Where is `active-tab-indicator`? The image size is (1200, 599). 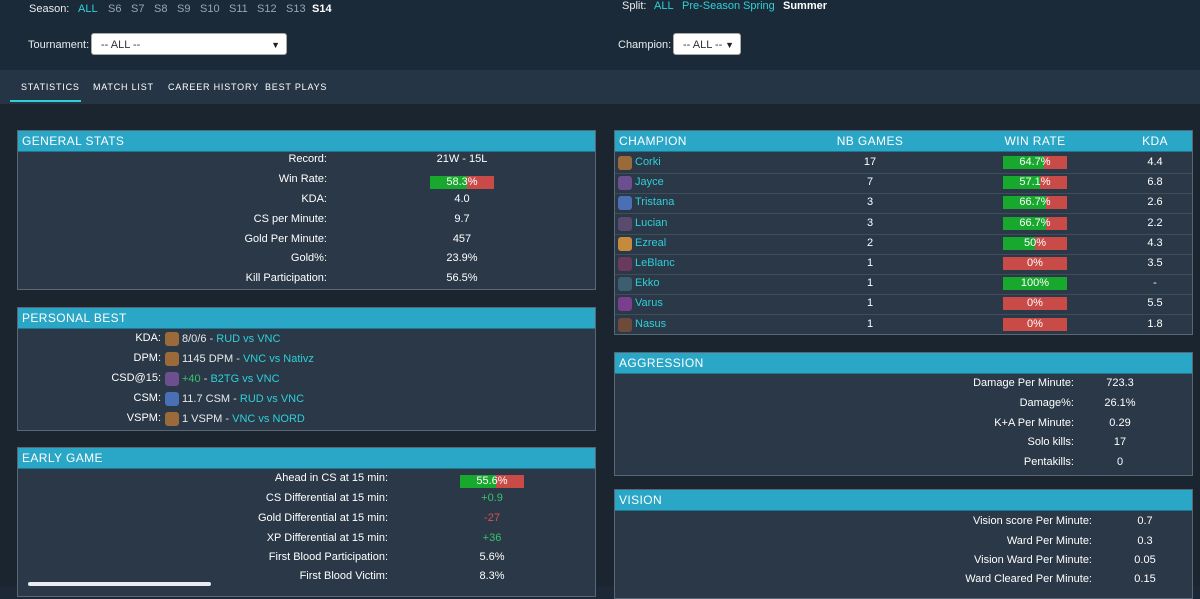
active-tab-indicator is located at coordinates (45, 101).